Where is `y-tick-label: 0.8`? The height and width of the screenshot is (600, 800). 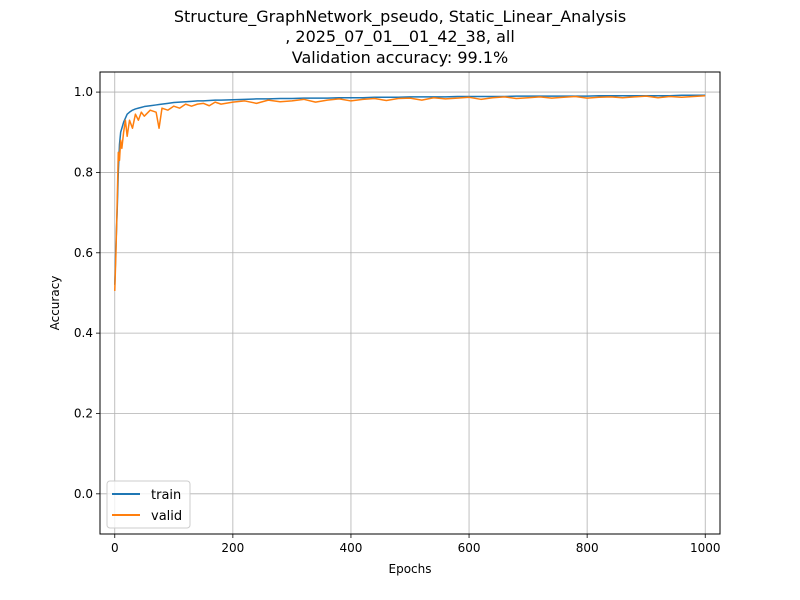
y-tick-label: 0.8 is located at coordinates (83, 172).